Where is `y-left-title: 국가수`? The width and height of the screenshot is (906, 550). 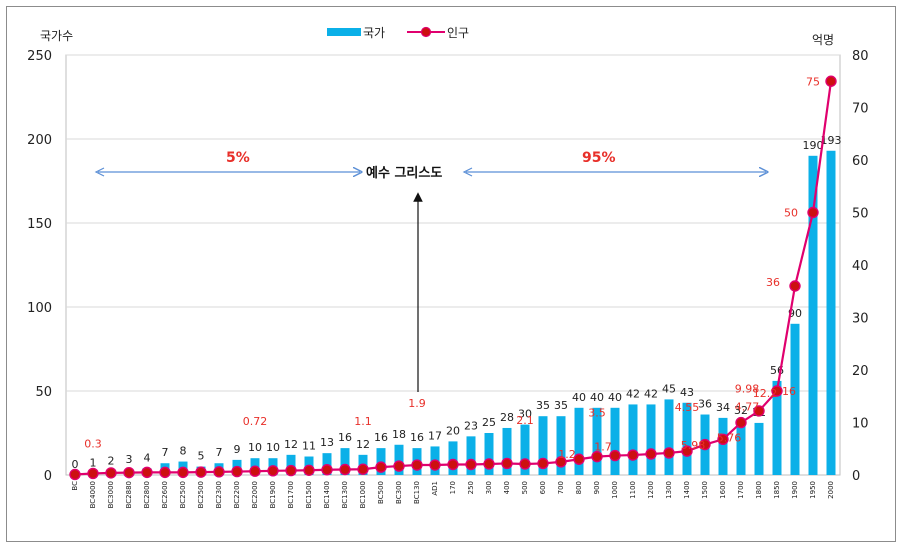
y-left-title: 국가수 is located at coordinates (56, 36).